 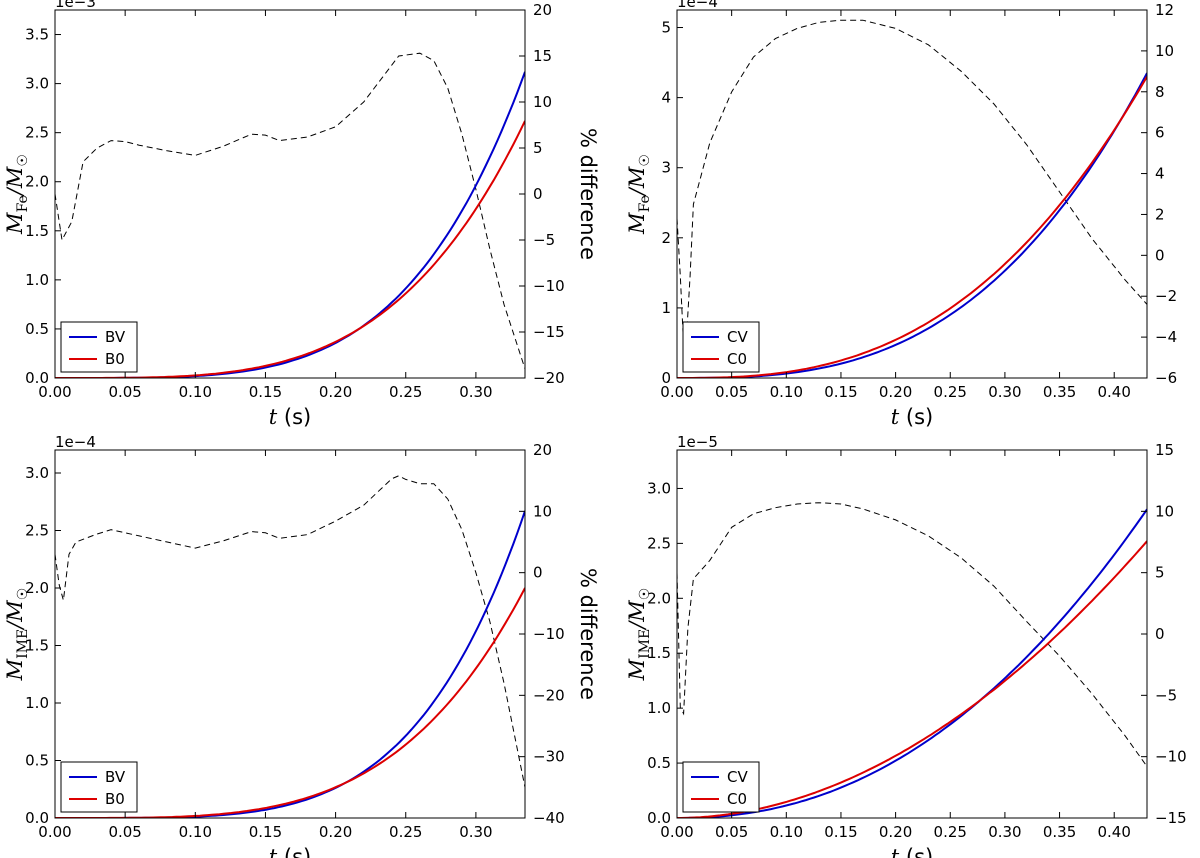 I want to click on y2-tick-label: −4, so click(x=1166, y=337).